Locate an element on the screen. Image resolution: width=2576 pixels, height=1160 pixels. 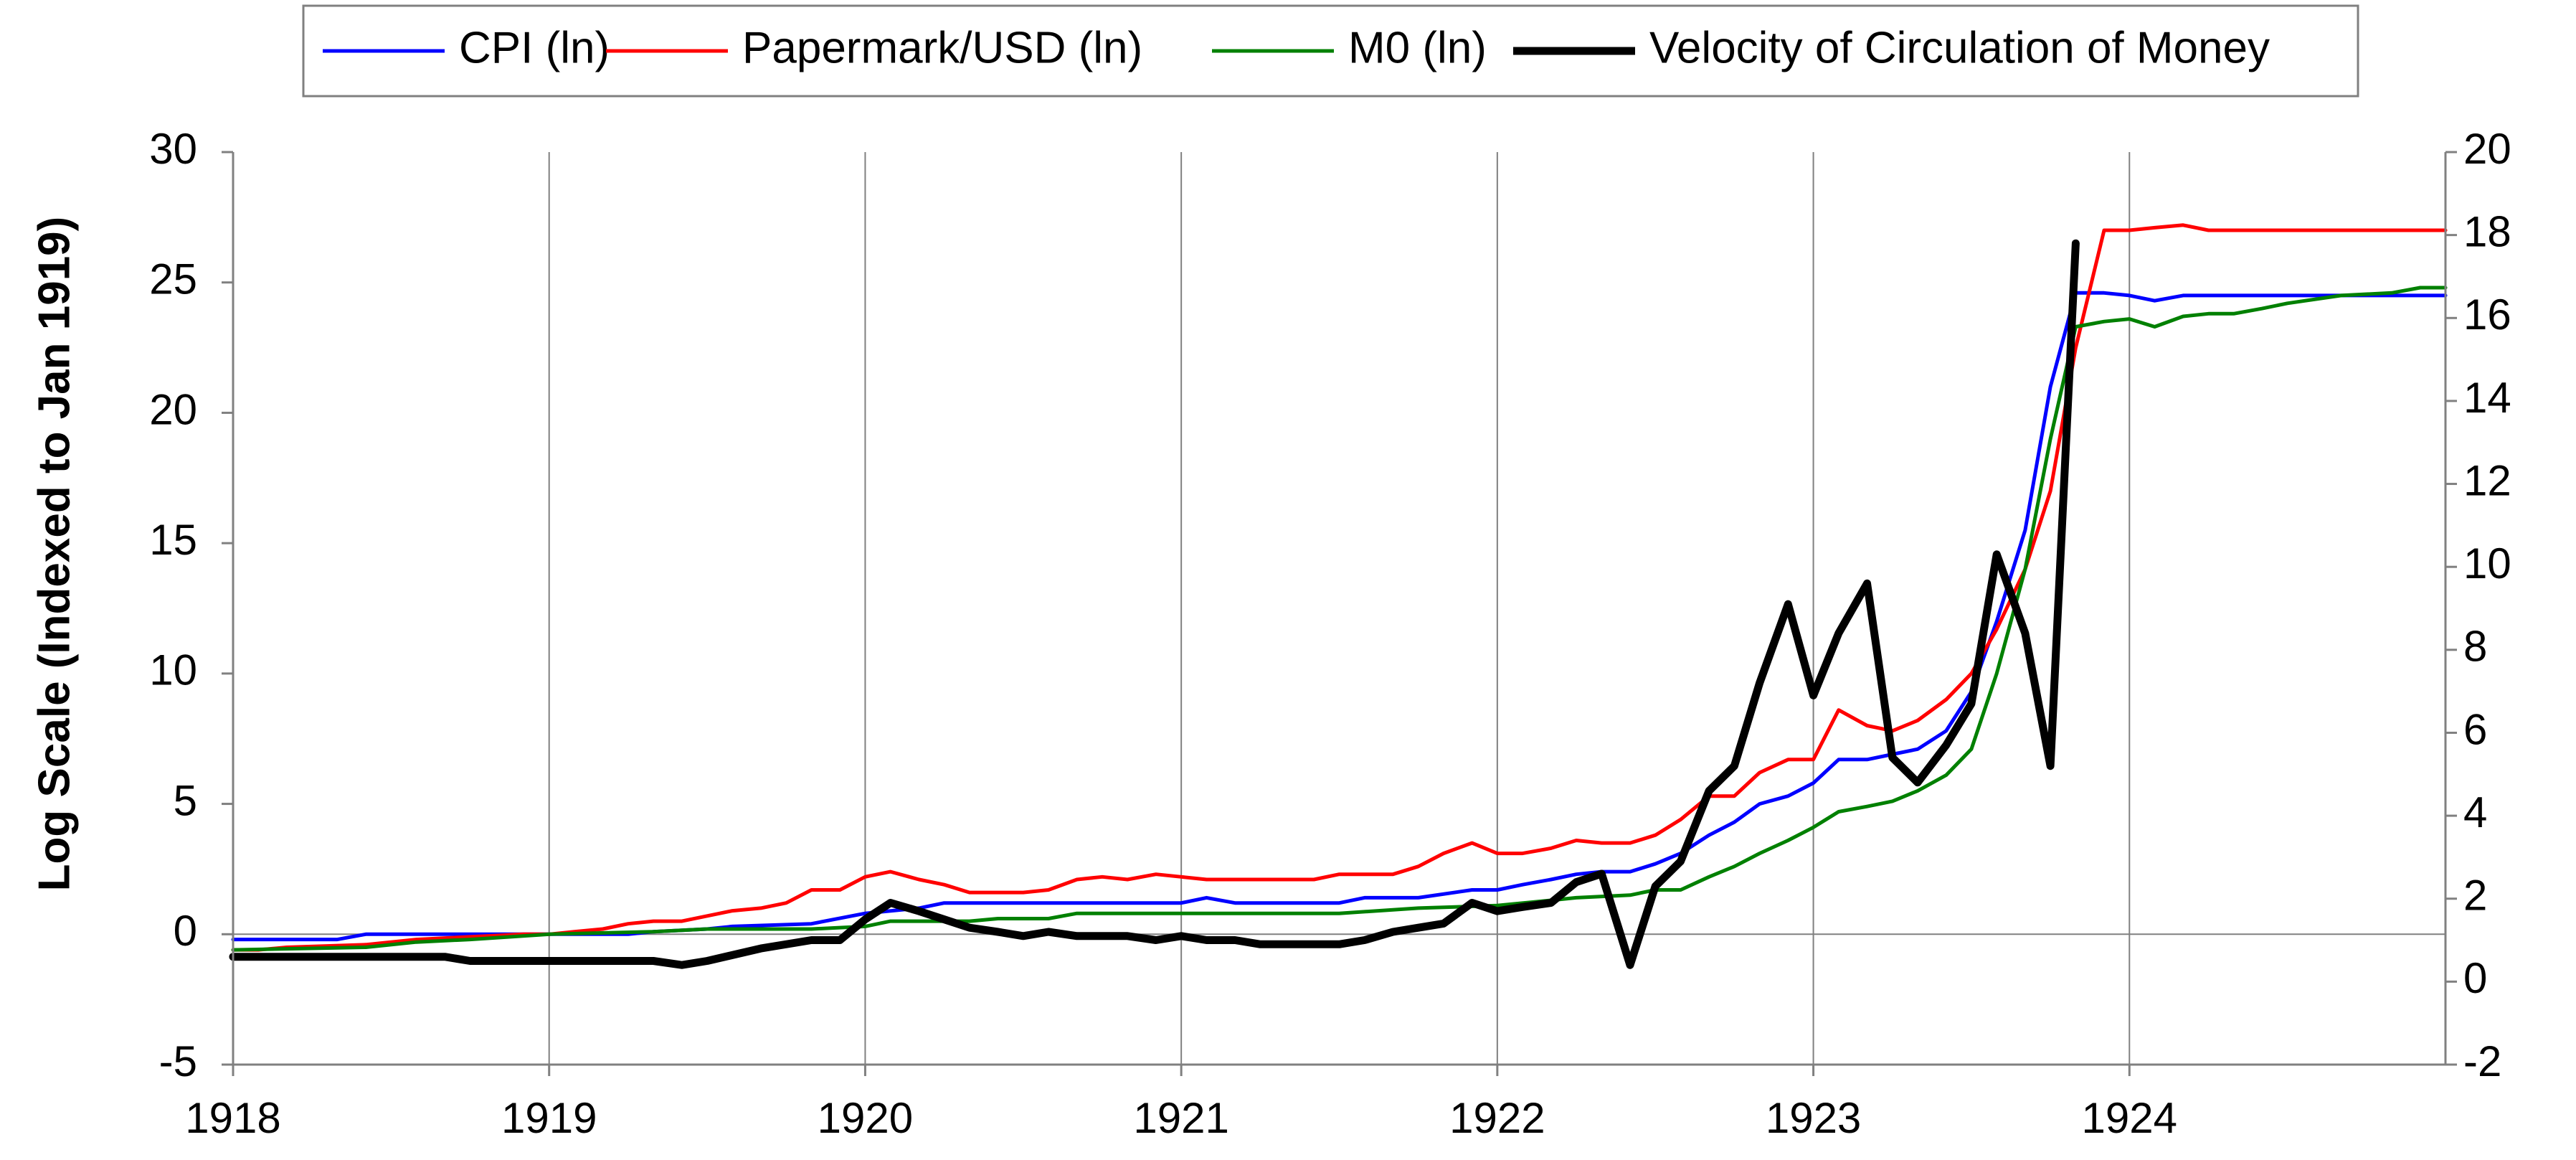
x-tick-label: 1919 is located at coordinates (549, 1118).